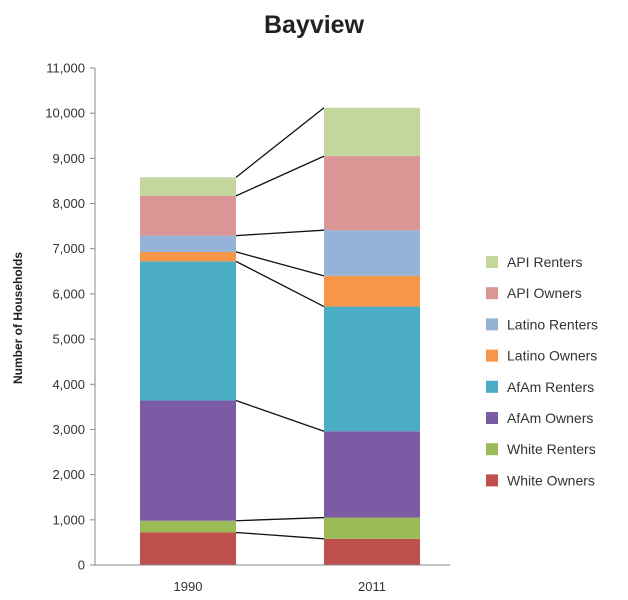 The width and height of the screenshot is (628, 600). I want to click on chart-title: Bayview, so click(314, 25).